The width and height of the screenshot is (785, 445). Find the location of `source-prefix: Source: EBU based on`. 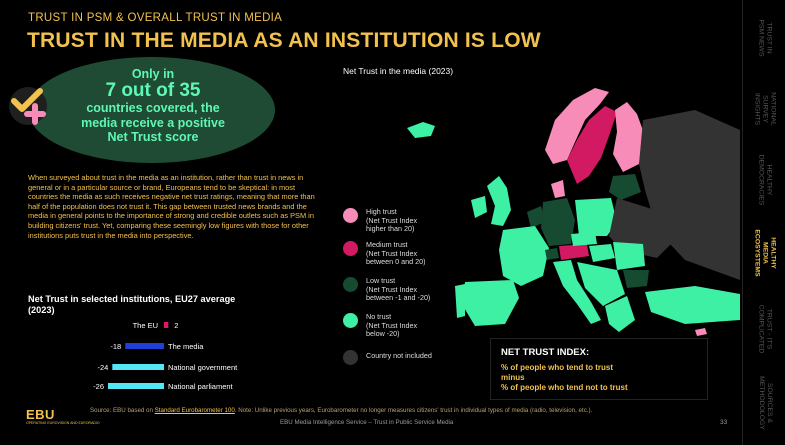

source-prefix: Source: EBU based on is located at coordinates (122, 410).